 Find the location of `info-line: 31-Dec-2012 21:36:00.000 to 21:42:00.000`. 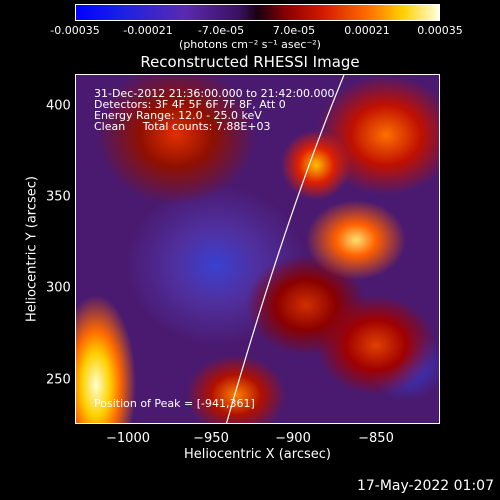

info-line: 31-Dec-2012 21:36:00.000 to 21:42:00.000 is located at coordinates (214, 93).